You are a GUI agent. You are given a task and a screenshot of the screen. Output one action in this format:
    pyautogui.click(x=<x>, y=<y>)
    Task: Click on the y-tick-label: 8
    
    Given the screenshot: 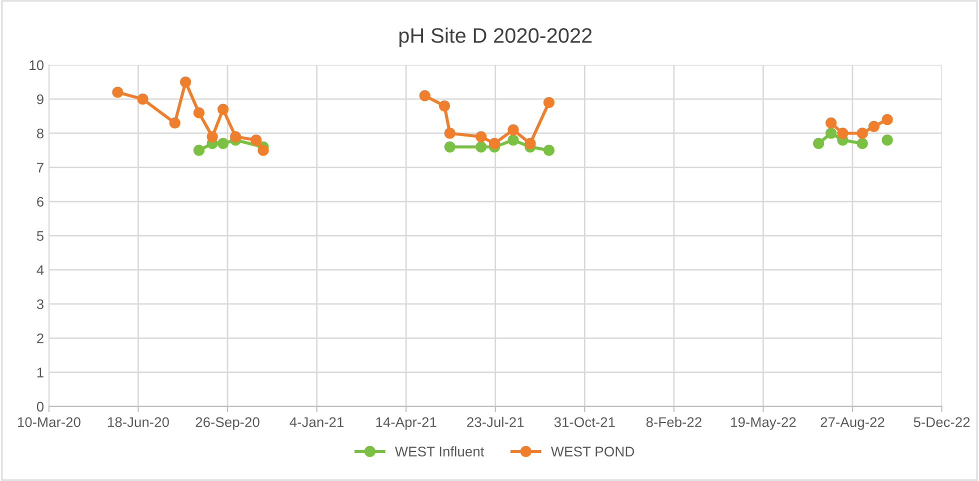 What is the action you would take?
    pyautogui.click(x=40, y=133)
    